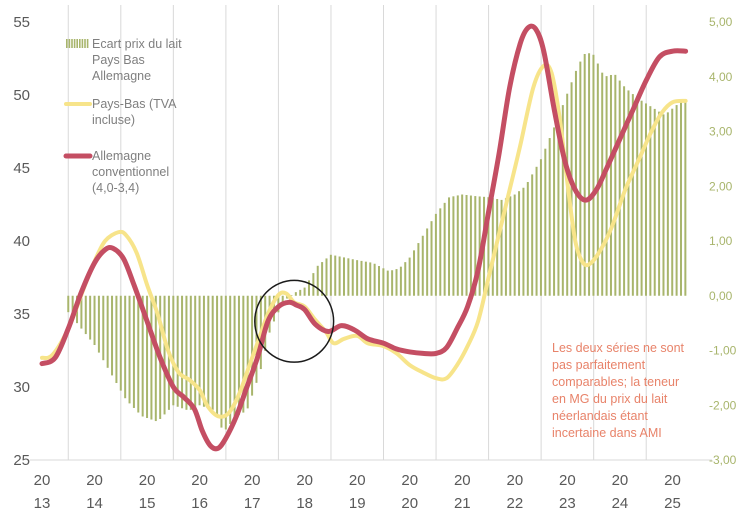 The width and height of the screenshot is (747, 516). Describe the element at coordinates (252, 503) in the screenshot. I see `x-tick-label-bottom: 17` at that location.